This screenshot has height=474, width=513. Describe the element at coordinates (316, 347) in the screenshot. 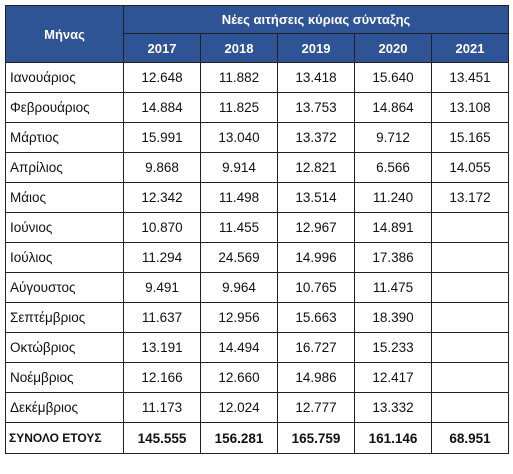

I see `value-cell: 16.727` at that location.